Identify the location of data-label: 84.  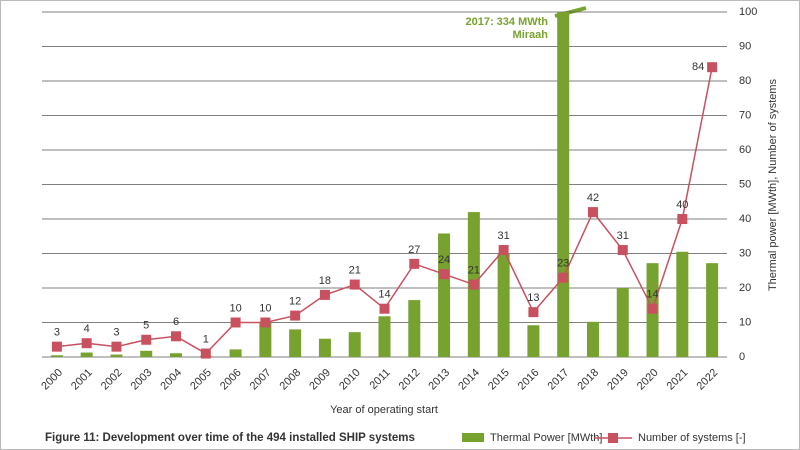
(698, 67).